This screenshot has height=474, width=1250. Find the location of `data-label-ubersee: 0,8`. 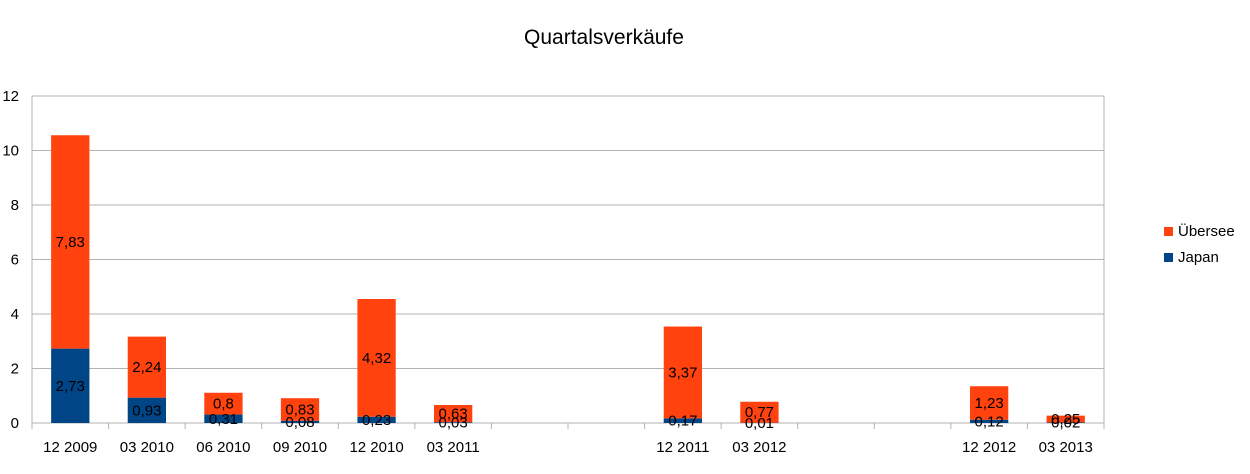

data-label-ubersee: 0,8 is located at coordinates (223, 404).